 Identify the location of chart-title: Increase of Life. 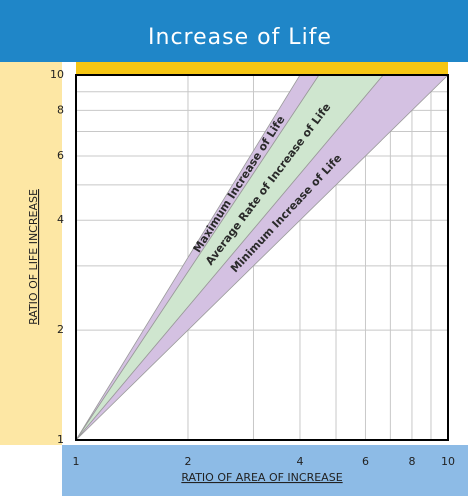
(240, 37).